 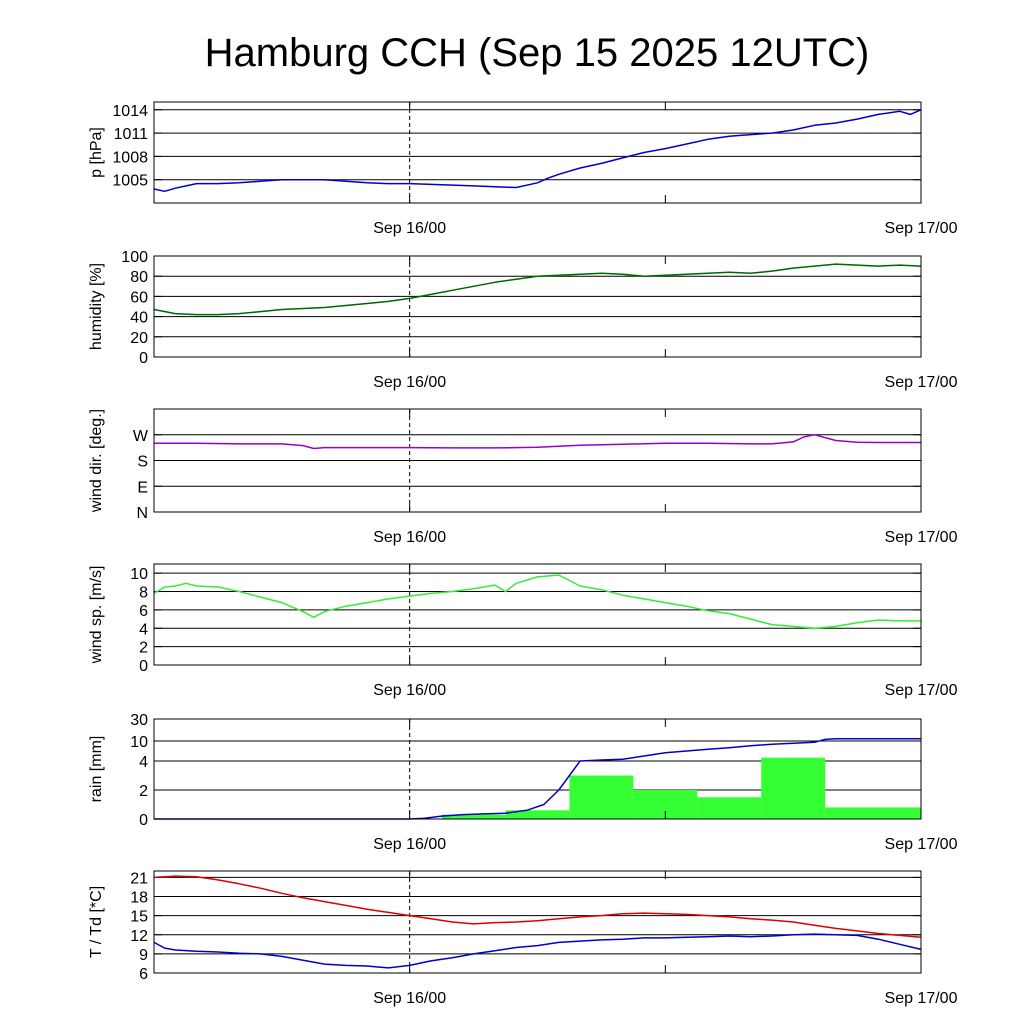 I want to click on y-axis-label: p [hPa], so click(x=96, y=152).